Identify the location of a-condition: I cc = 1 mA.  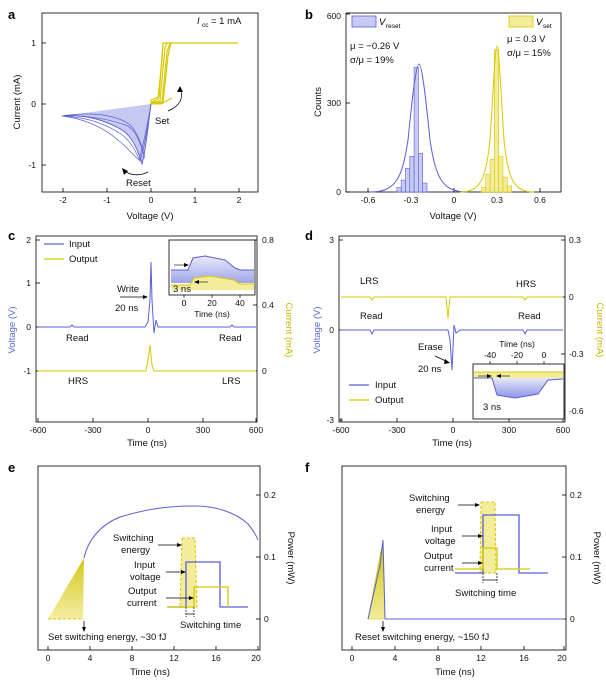
(219, 22).